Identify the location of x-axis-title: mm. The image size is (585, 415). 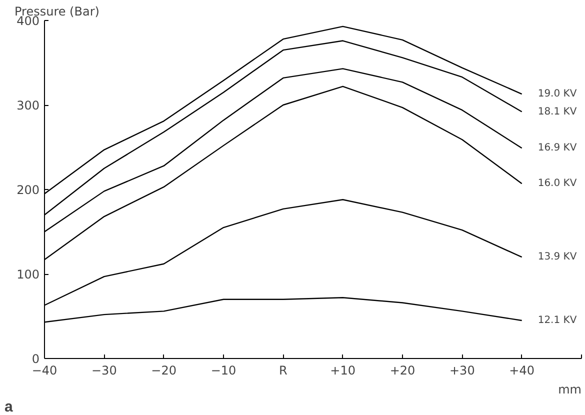
(570, 389).